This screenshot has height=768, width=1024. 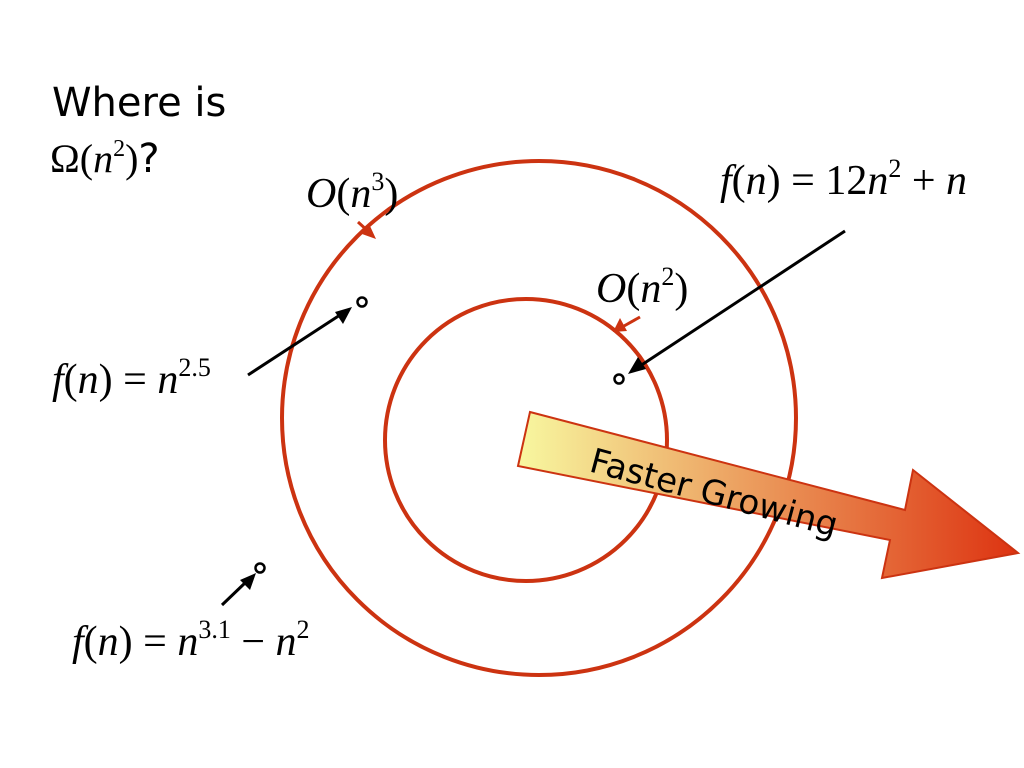 I want to click on outer-set-close: ), so click(x=391, y=194).